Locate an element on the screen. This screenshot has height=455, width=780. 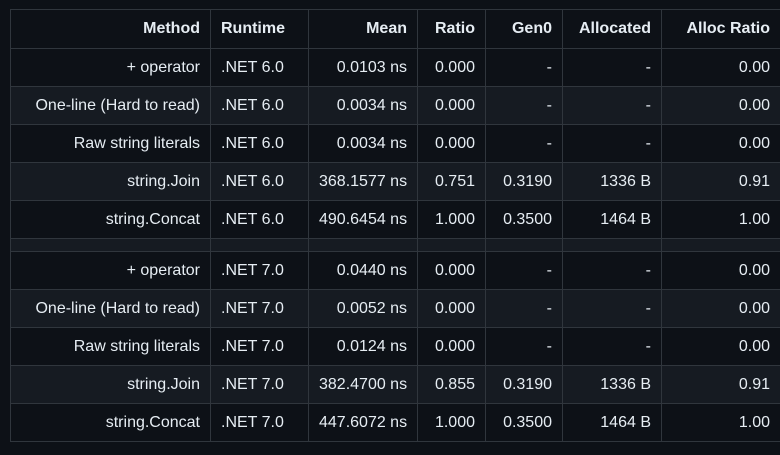
table-separator-row is located at coordinates (395, 245).